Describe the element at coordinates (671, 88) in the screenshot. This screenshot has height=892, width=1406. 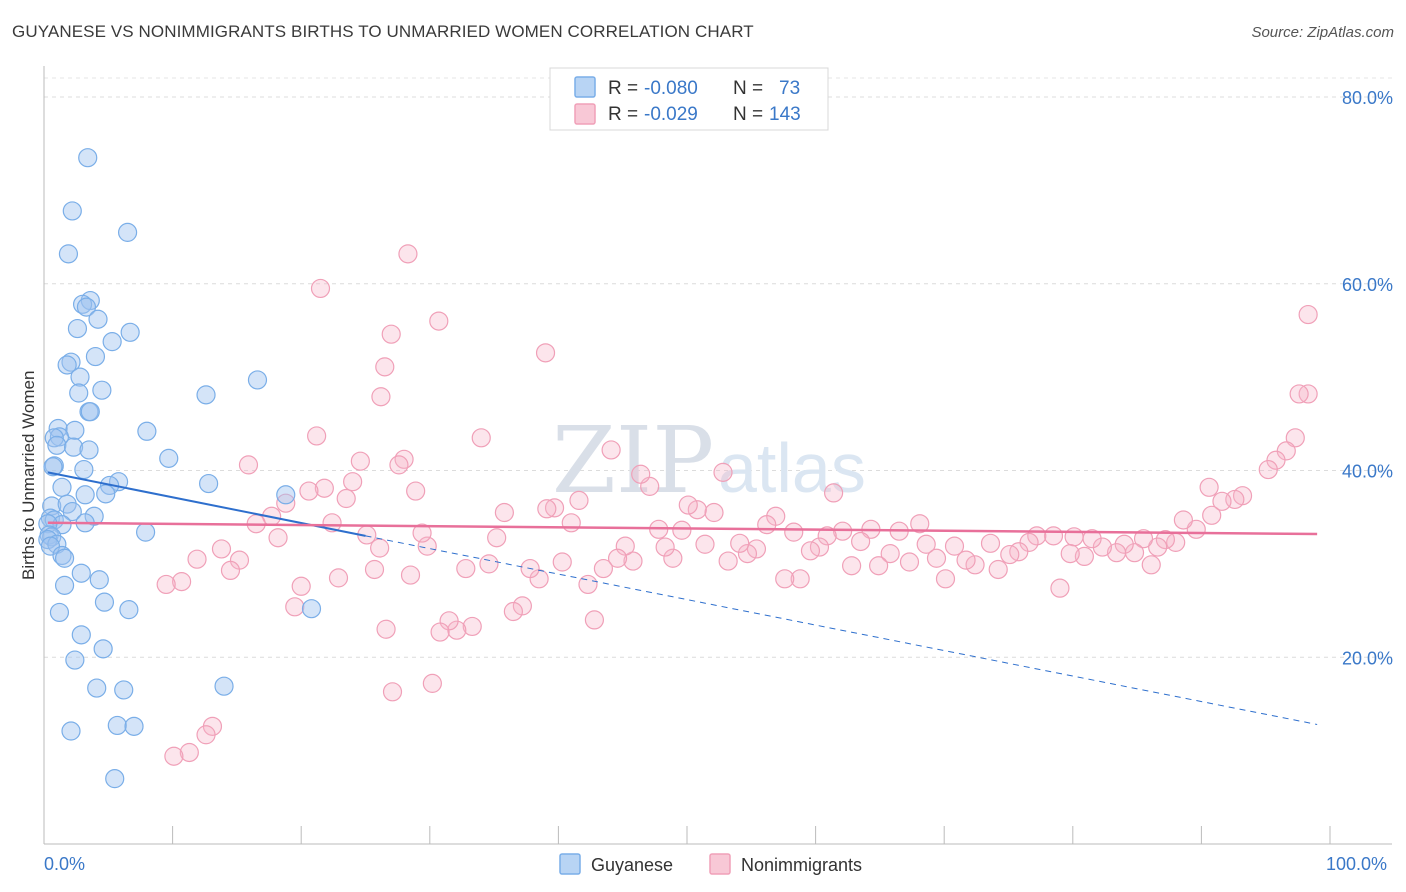
I see `legend-r-value-1: -0.080` at that location.